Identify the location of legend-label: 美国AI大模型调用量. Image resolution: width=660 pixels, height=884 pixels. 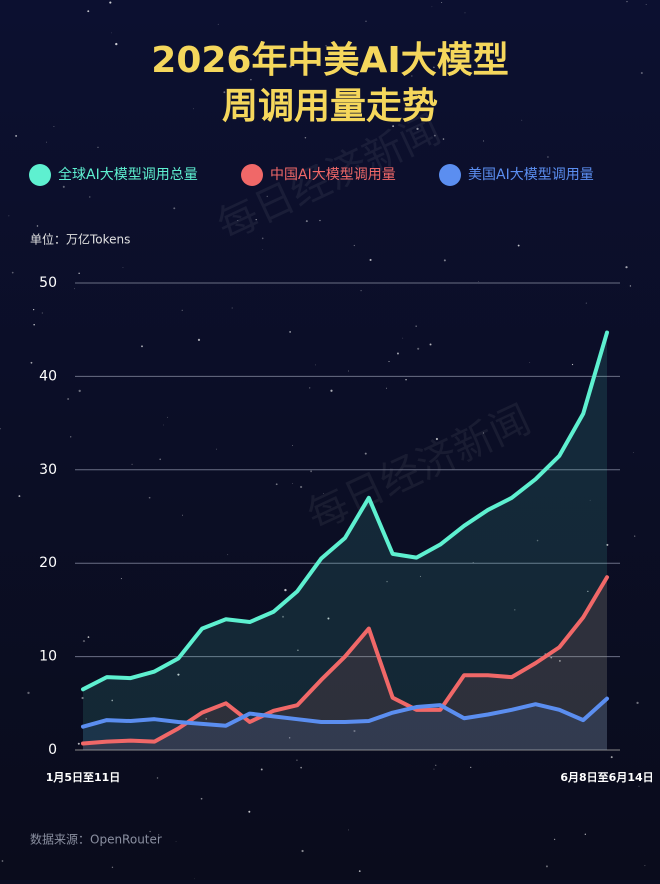
(531, 175).